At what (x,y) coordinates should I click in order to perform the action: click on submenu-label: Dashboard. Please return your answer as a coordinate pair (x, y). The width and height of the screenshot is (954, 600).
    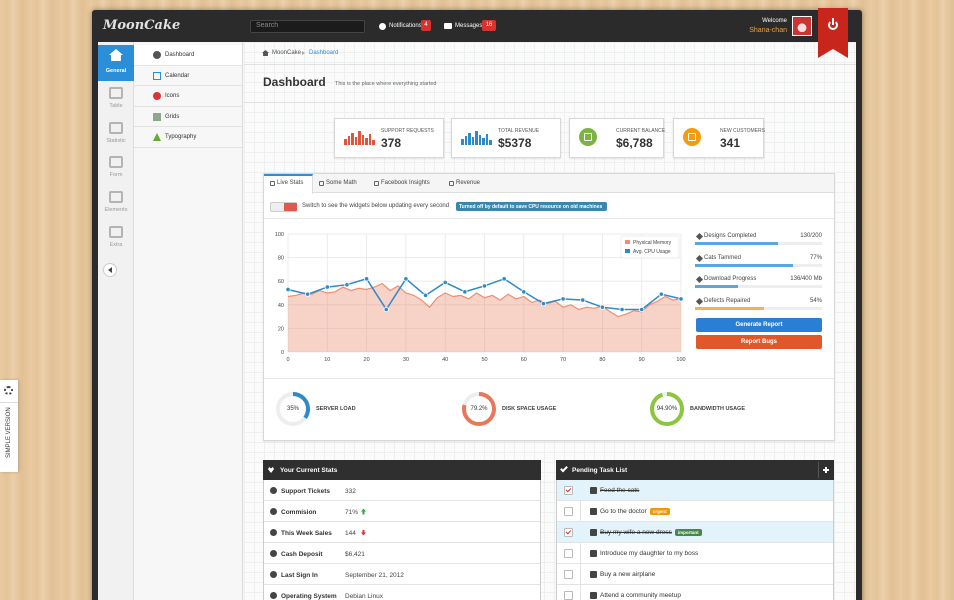
    Looking at the image, I should click on (180, 55).